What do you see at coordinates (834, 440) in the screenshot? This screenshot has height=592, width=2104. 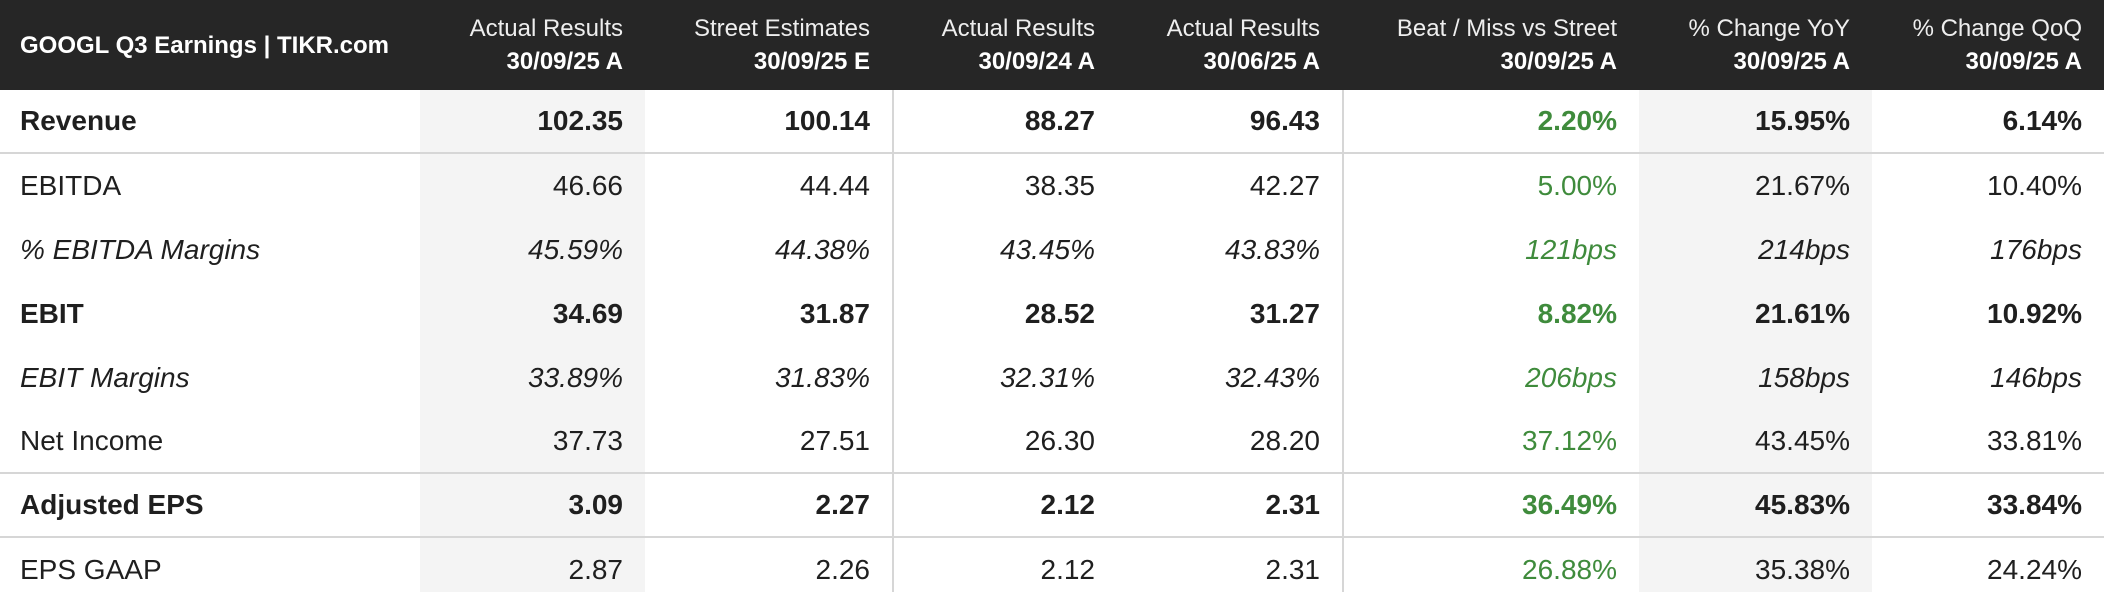 I see `table-cell: 27.51` at bounding box center [834, 440].